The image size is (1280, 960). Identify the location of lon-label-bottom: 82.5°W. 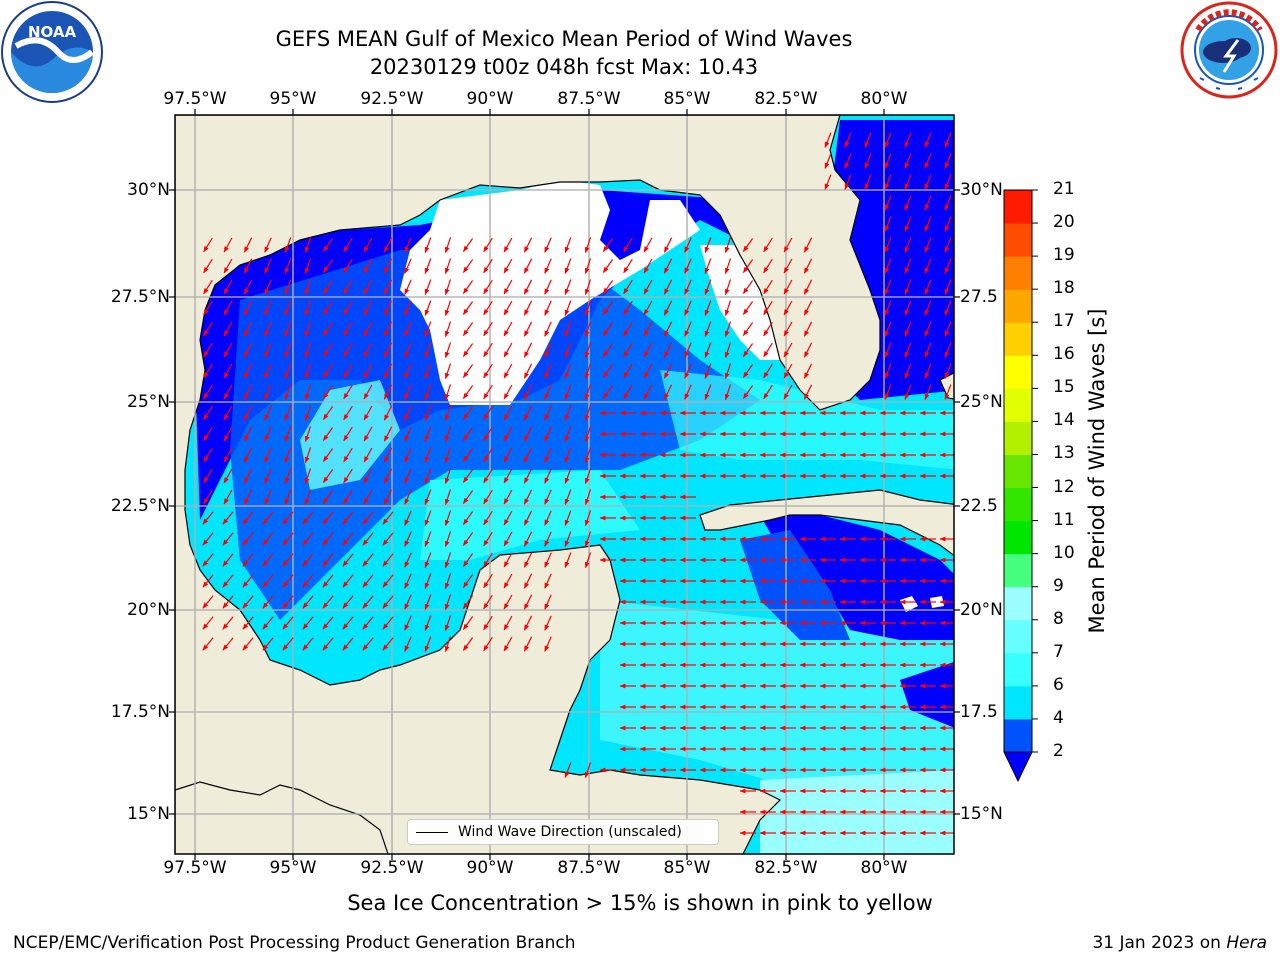
(786, 868).